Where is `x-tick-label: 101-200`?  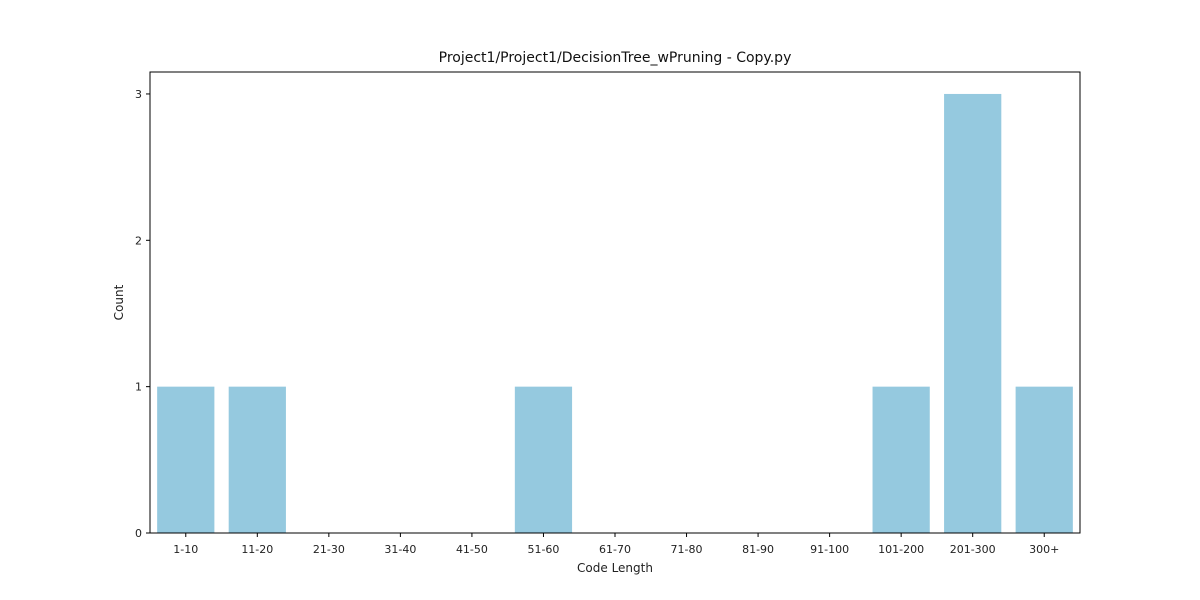 x-tick-label: 101-200 is located at coordinates (901, 549).